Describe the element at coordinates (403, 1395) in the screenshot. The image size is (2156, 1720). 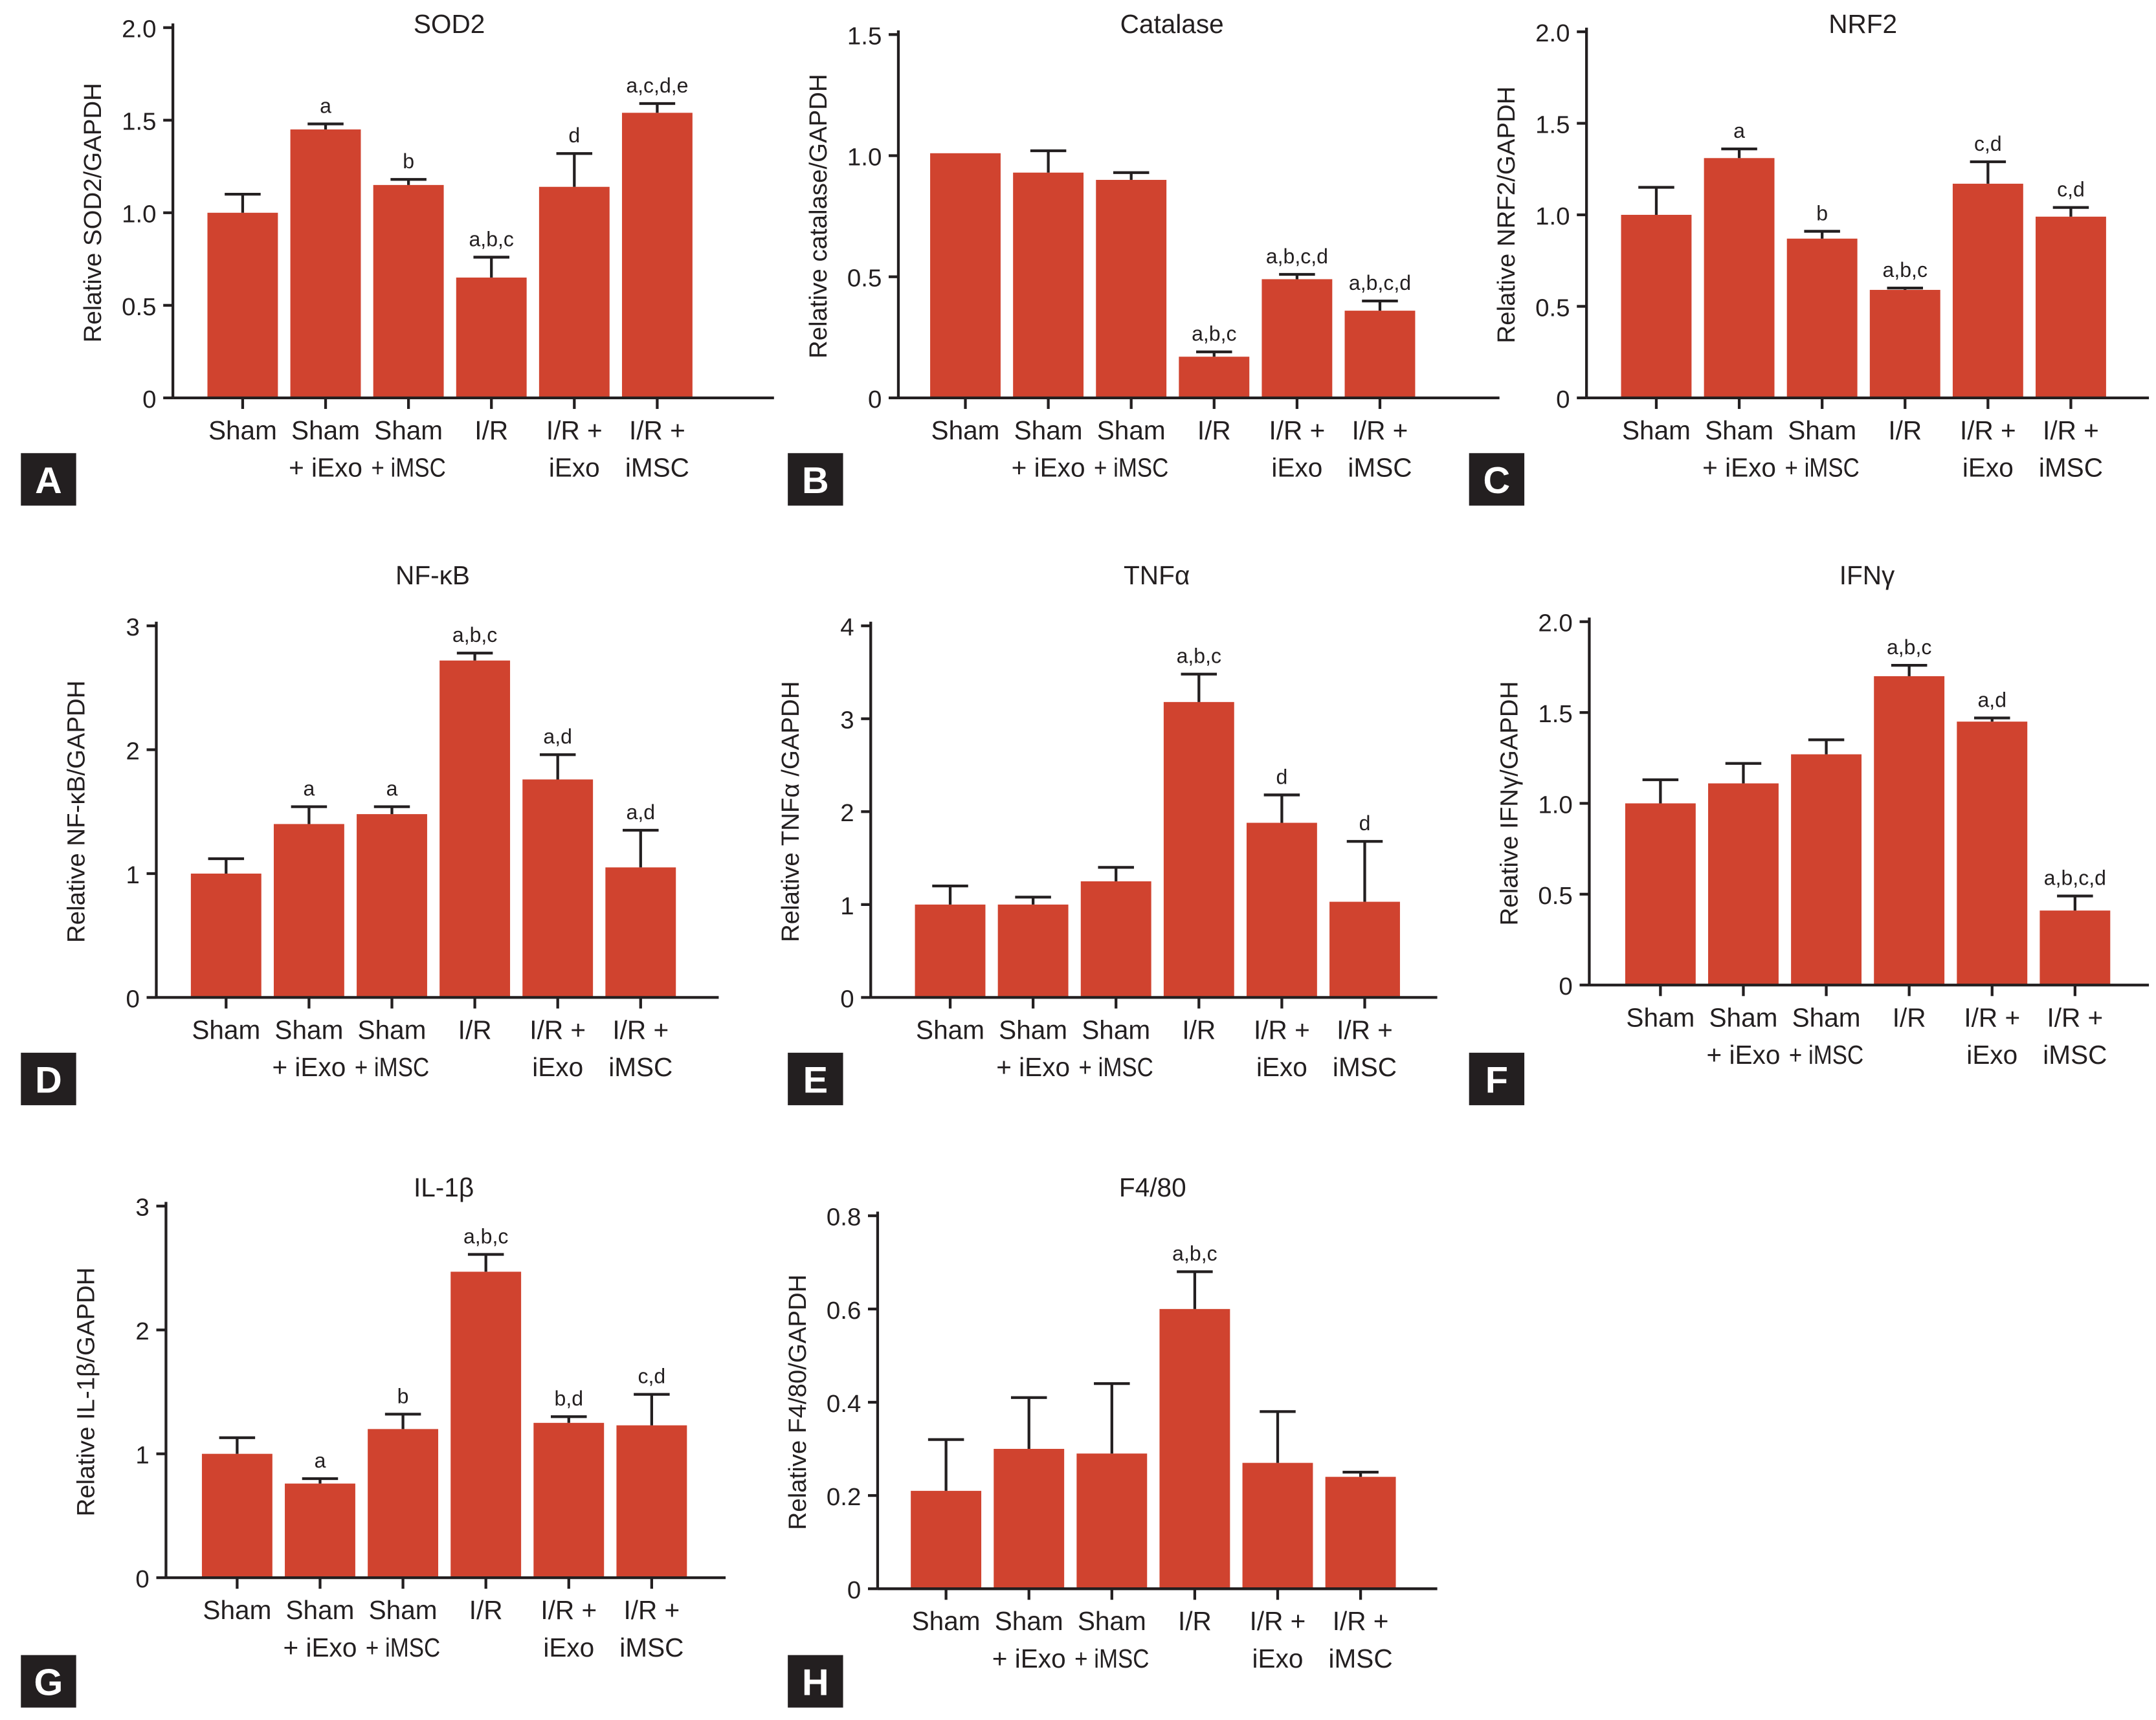
I see `significance-label: b` at that location.